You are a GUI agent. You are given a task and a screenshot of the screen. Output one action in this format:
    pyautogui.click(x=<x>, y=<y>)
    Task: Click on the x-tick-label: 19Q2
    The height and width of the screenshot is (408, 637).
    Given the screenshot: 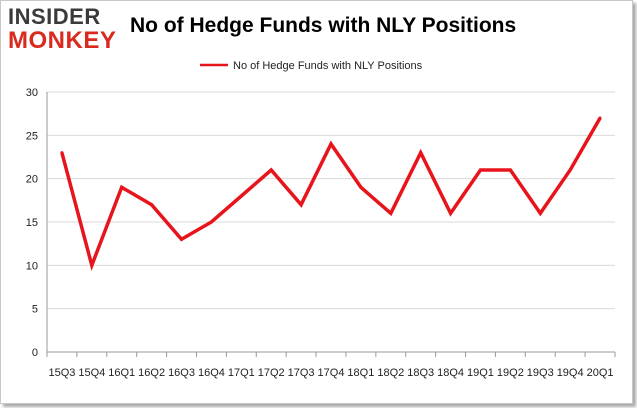 What is the action you would take?
    pyautogui.click(x=510, y=373)
    